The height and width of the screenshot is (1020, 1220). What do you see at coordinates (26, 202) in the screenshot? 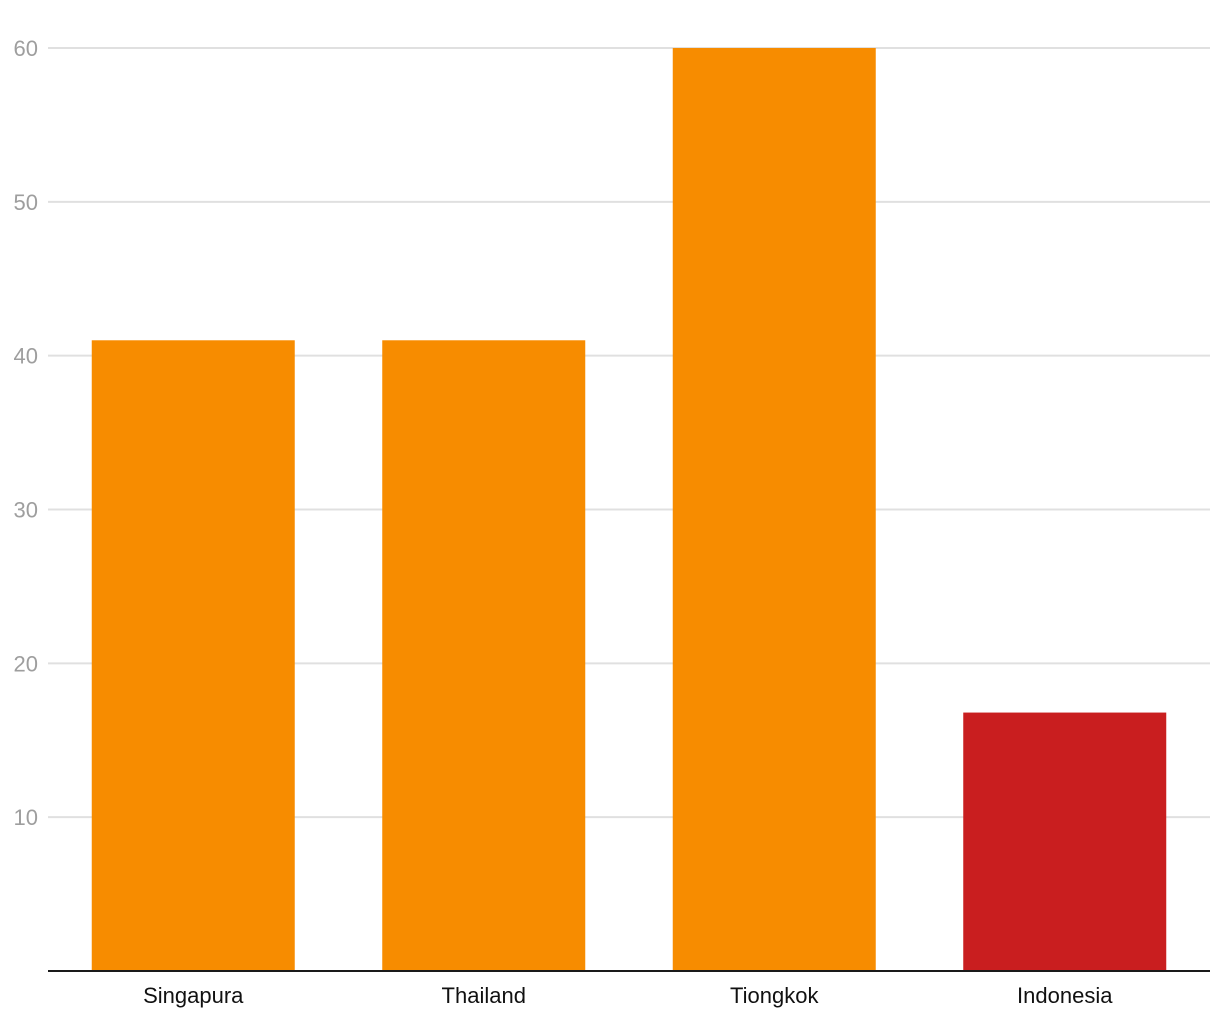
I see `y-tick-label: 50` at bounding box center [26, 202].